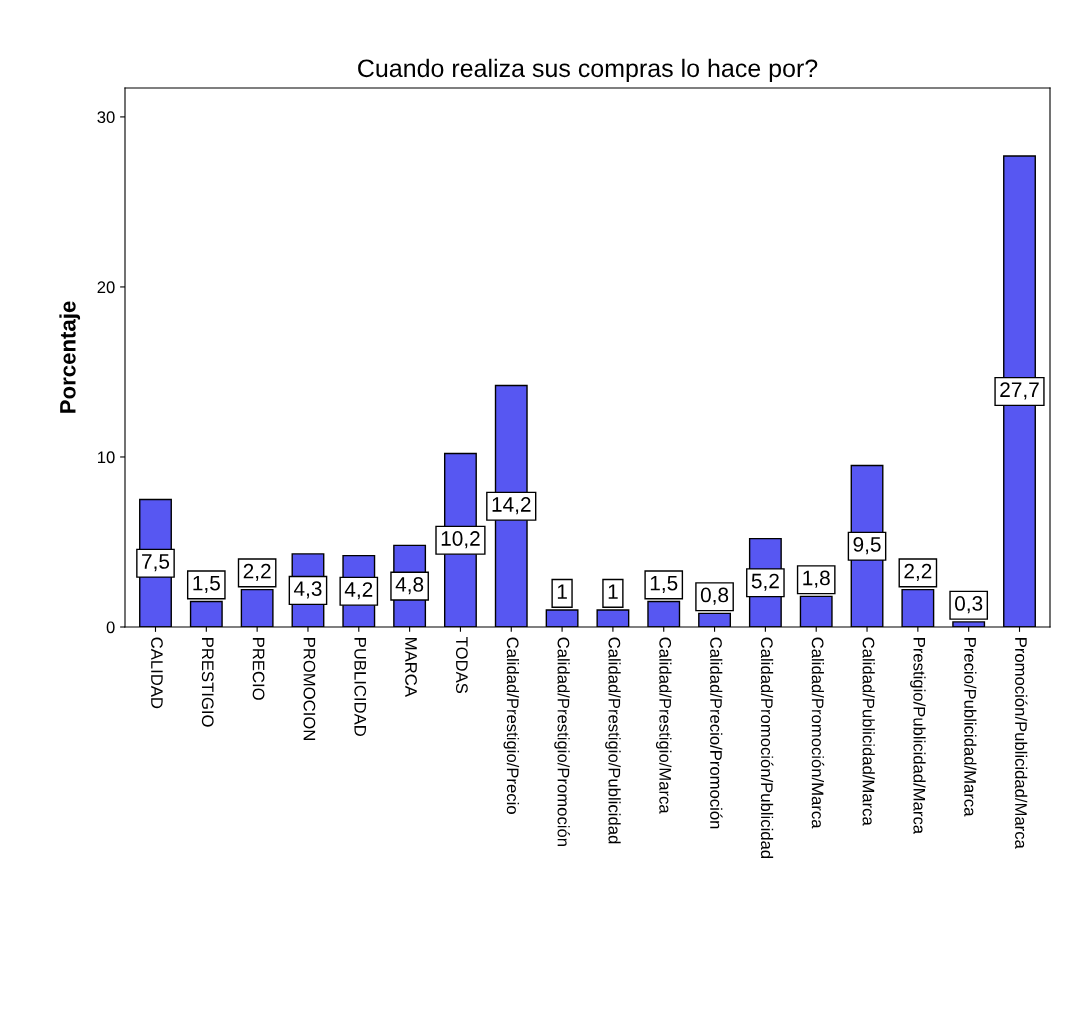  I want to click on data-label: 9,5, so click(867, 546).